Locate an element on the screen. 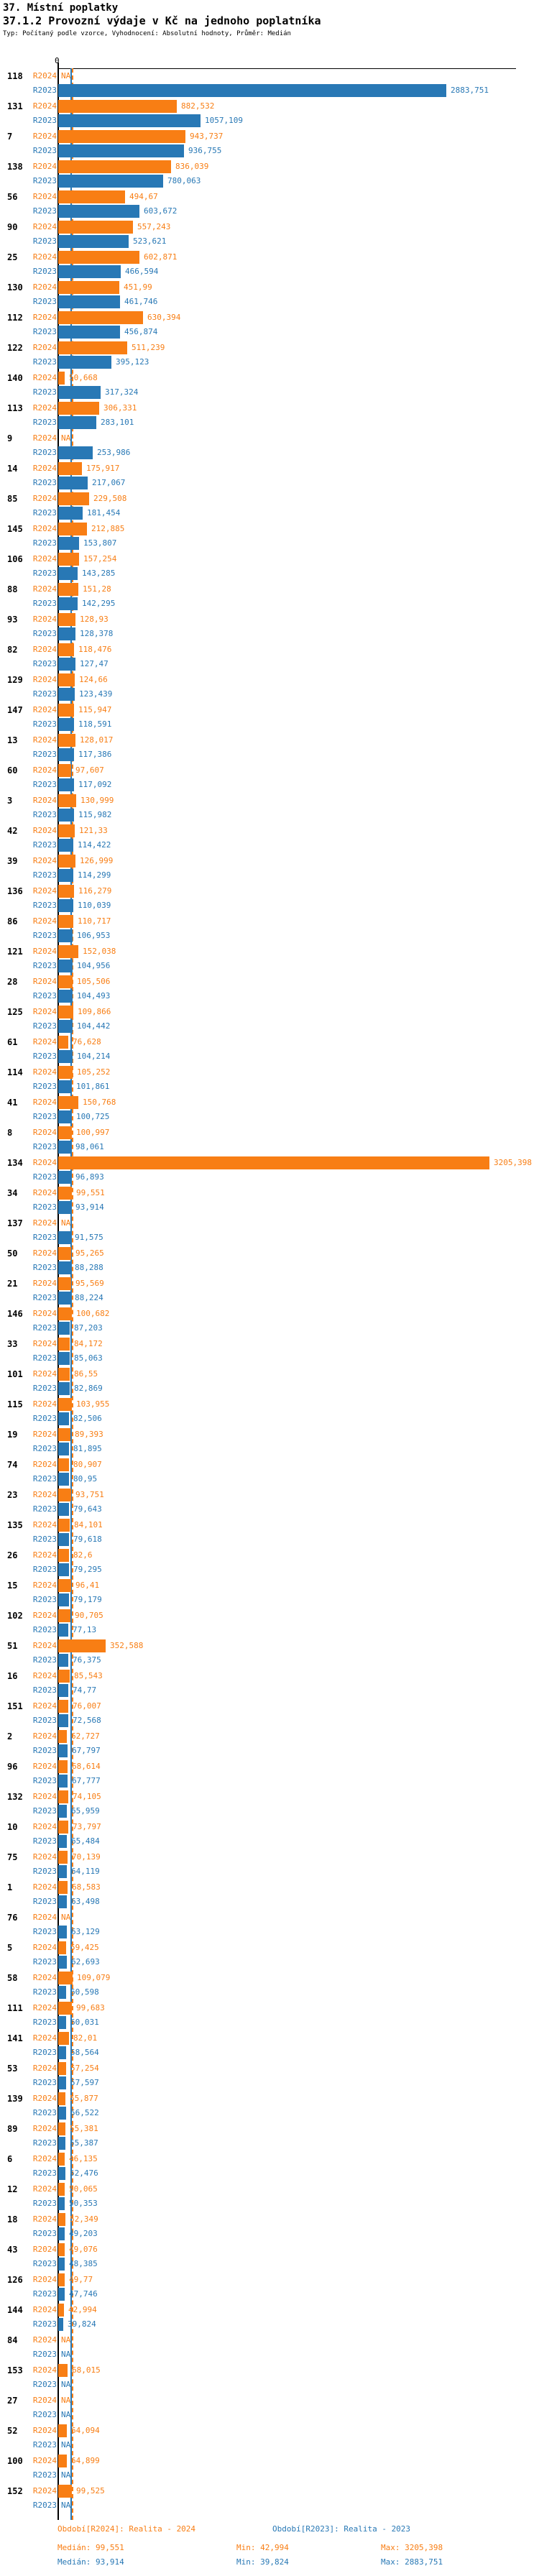 The image size is (539, 2576). group-id-label: 51 is located at coordinates (13, 1646).